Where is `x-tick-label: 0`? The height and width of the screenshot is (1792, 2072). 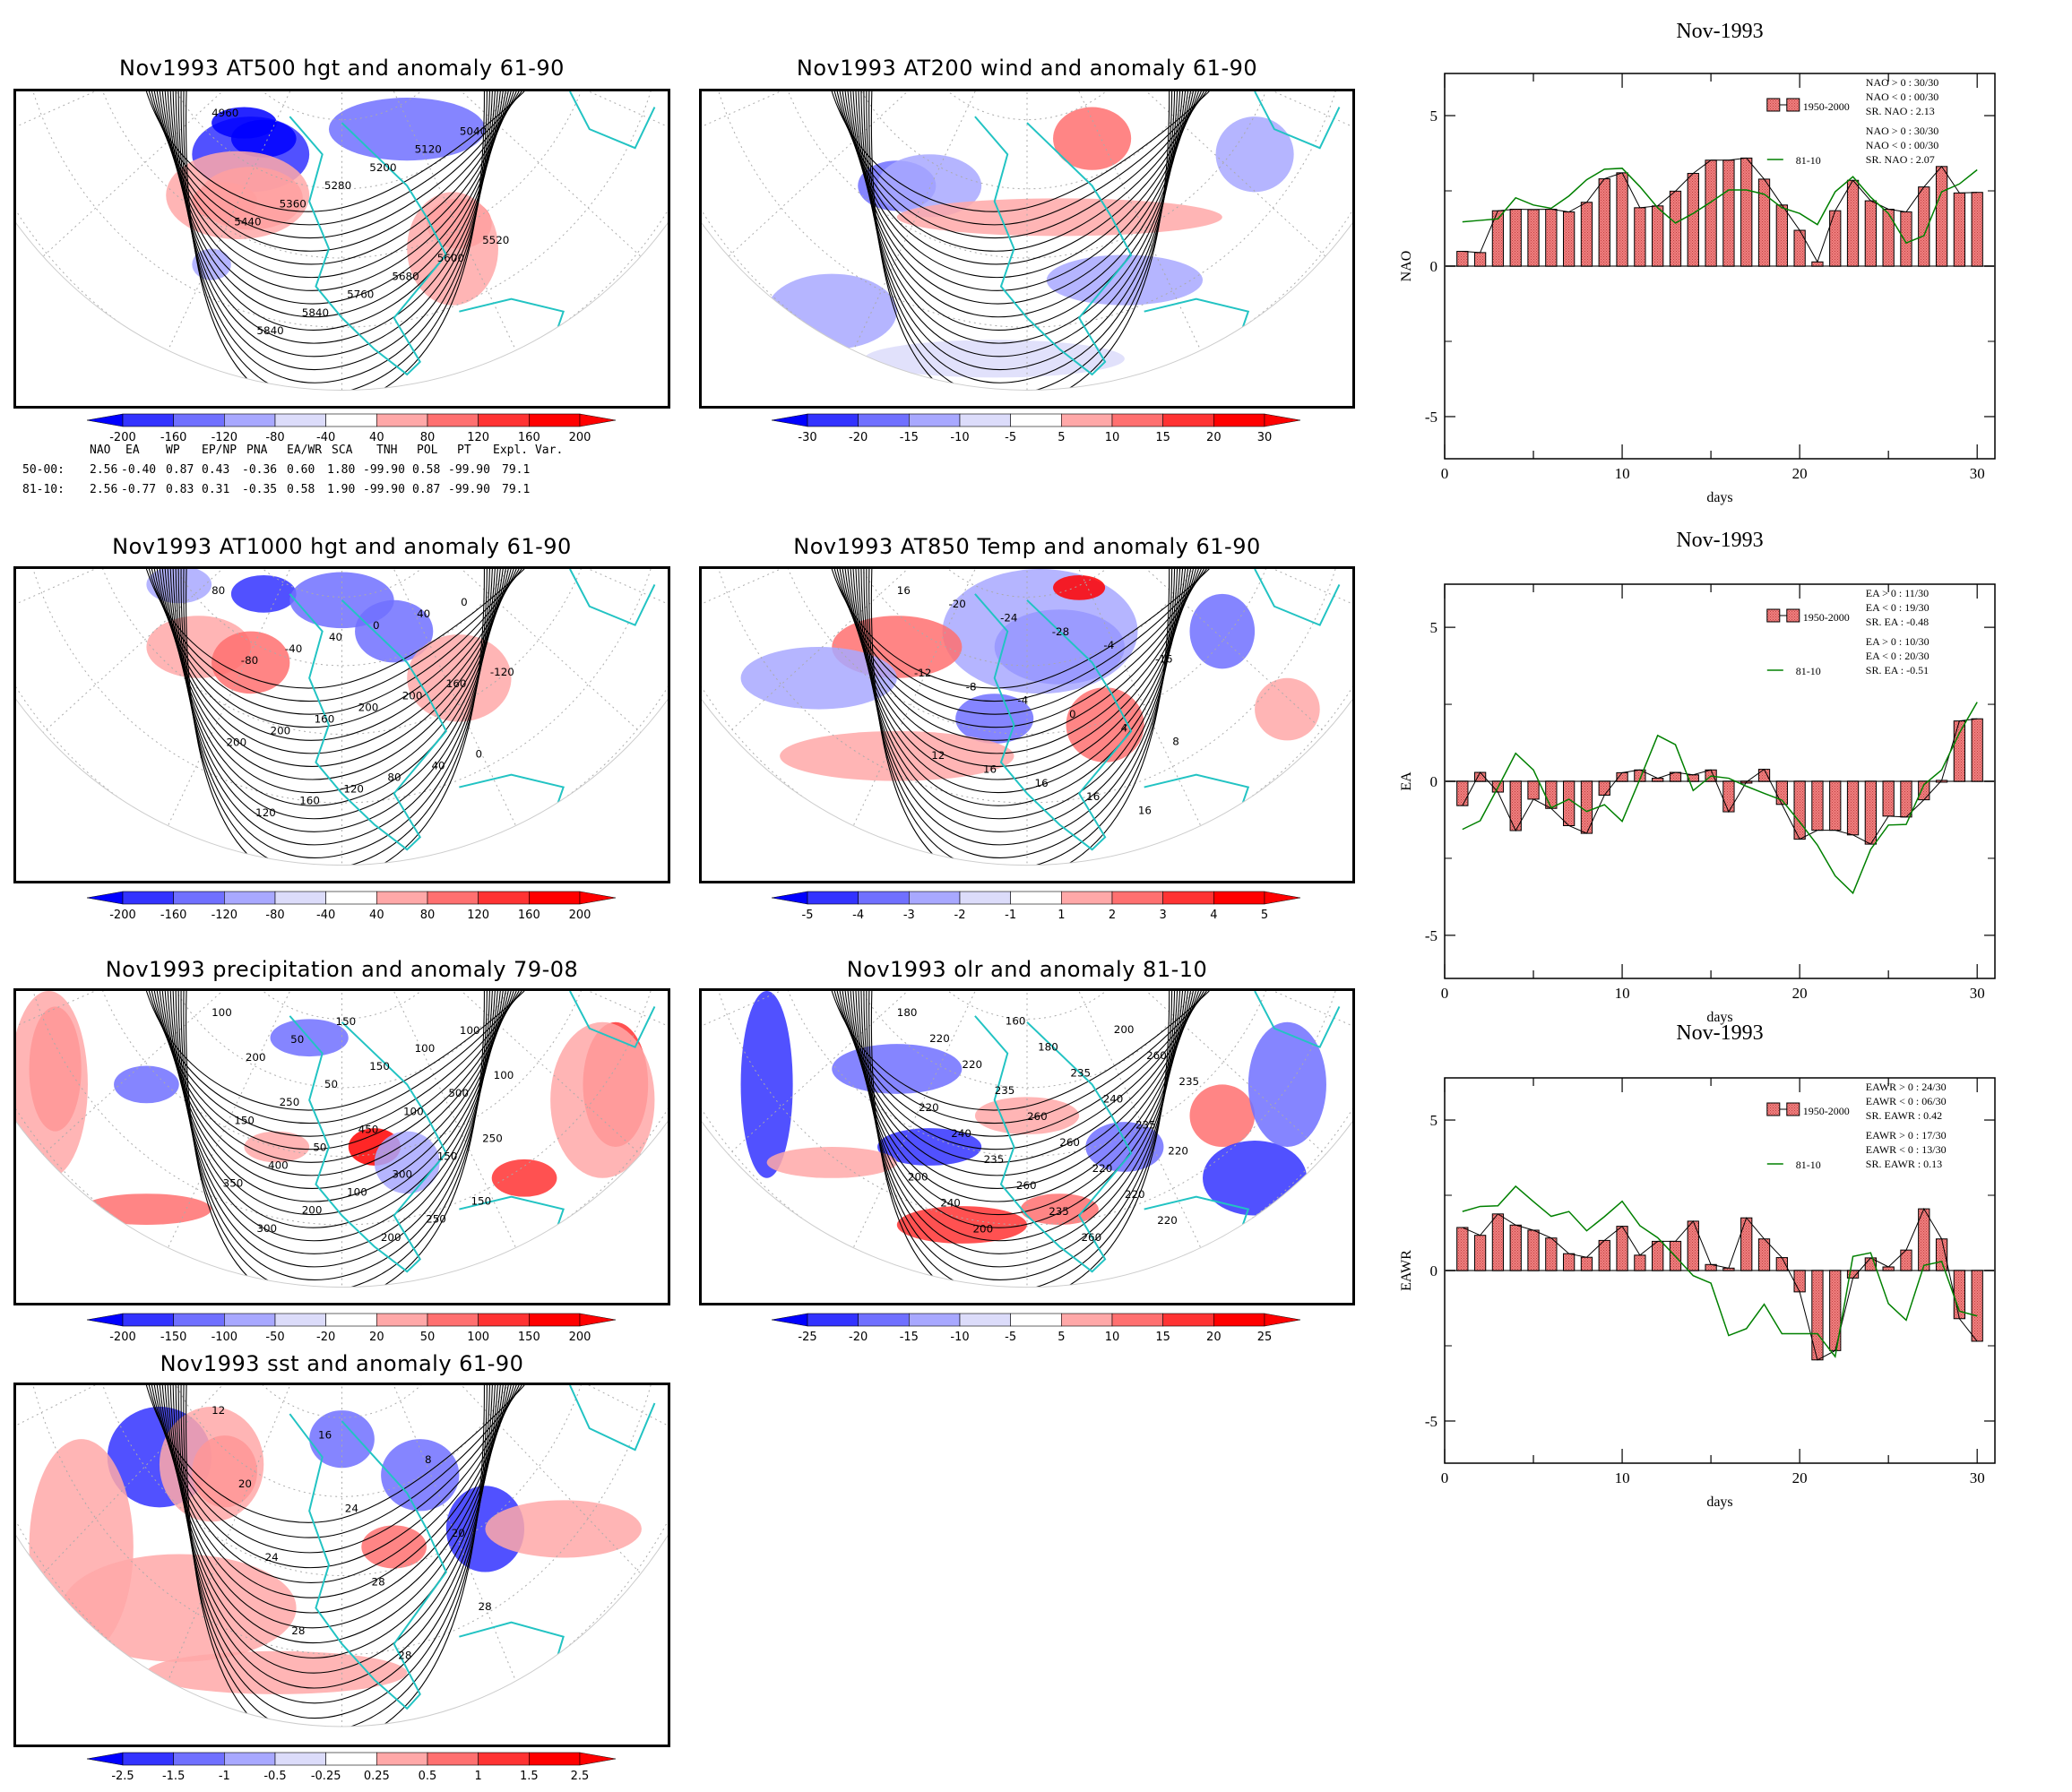 x-tick-label: 0 is located at coordinates (1445, 473).